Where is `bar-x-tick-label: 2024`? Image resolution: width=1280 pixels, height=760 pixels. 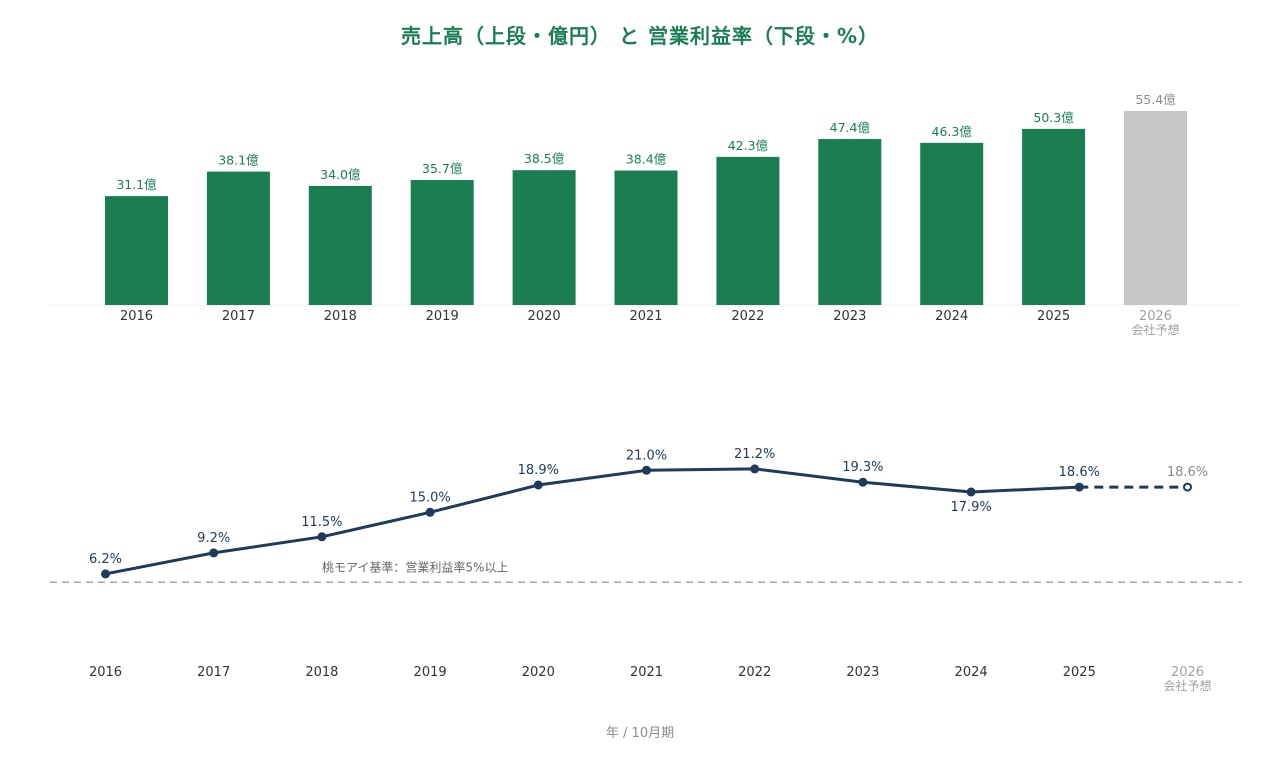 bar-x-tick-label: 2024 is located at coordinates (951, 316).